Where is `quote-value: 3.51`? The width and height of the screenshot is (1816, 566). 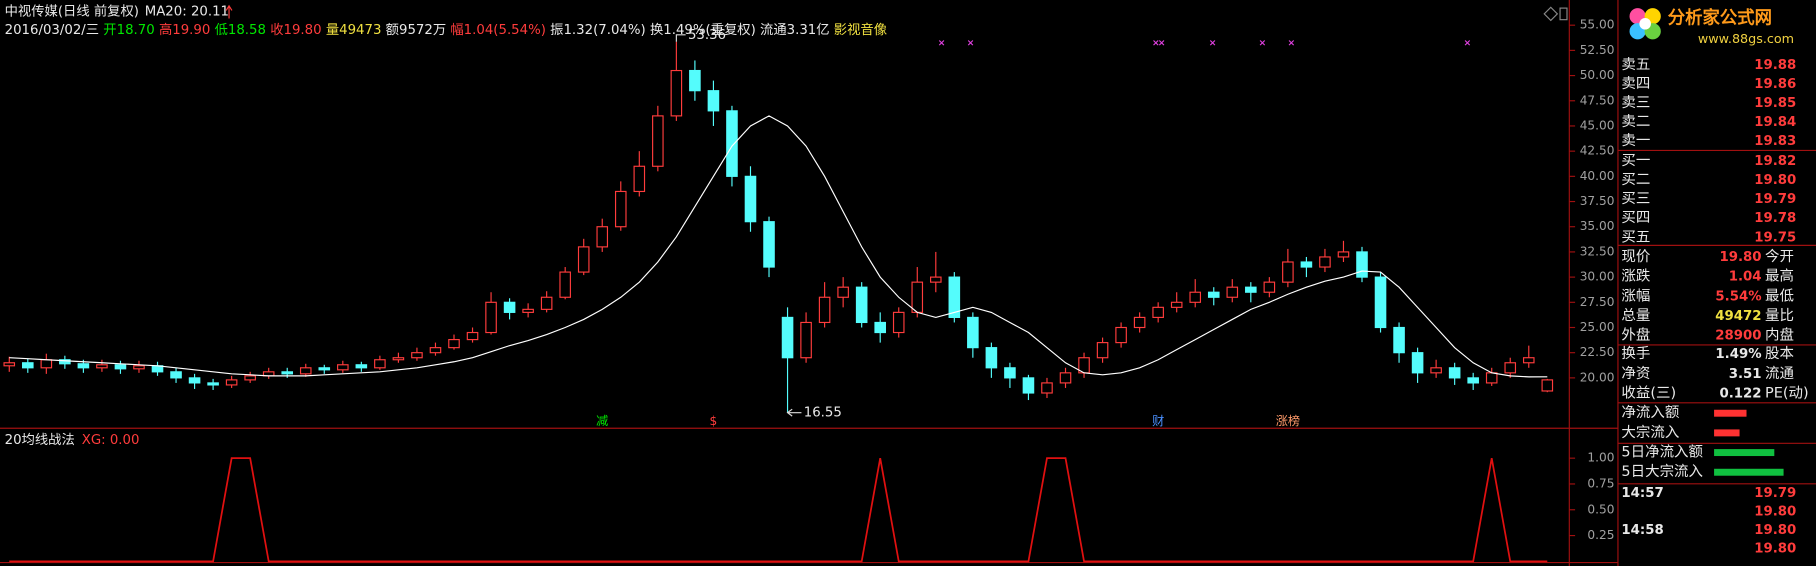
quote-value: 3.51 is located at coordinates (1745, 374).